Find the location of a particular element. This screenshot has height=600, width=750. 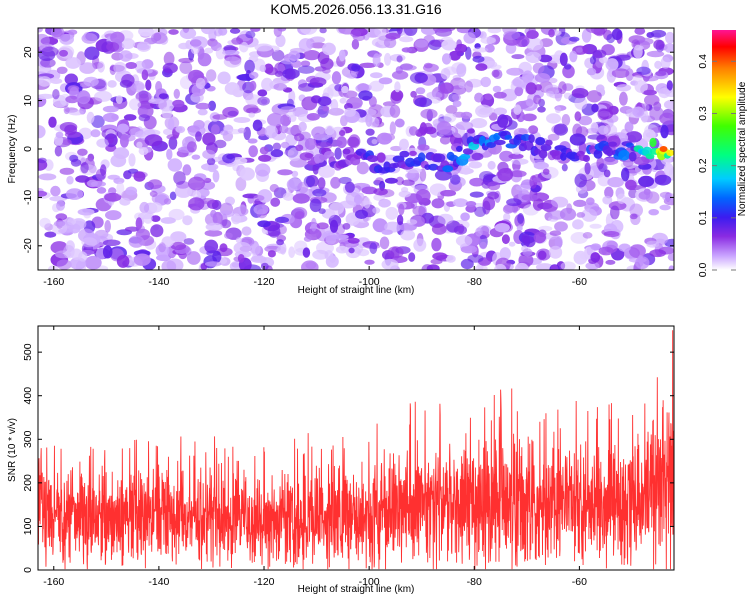

x-tick-label: -160 is located at coordinates (53, 282).